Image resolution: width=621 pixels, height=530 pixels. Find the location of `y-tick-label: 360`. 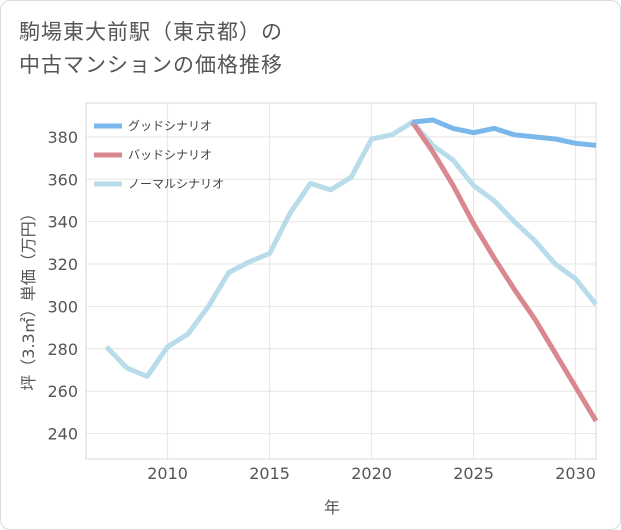

y-tick-label: 360 is located at coordinates (62, 179).